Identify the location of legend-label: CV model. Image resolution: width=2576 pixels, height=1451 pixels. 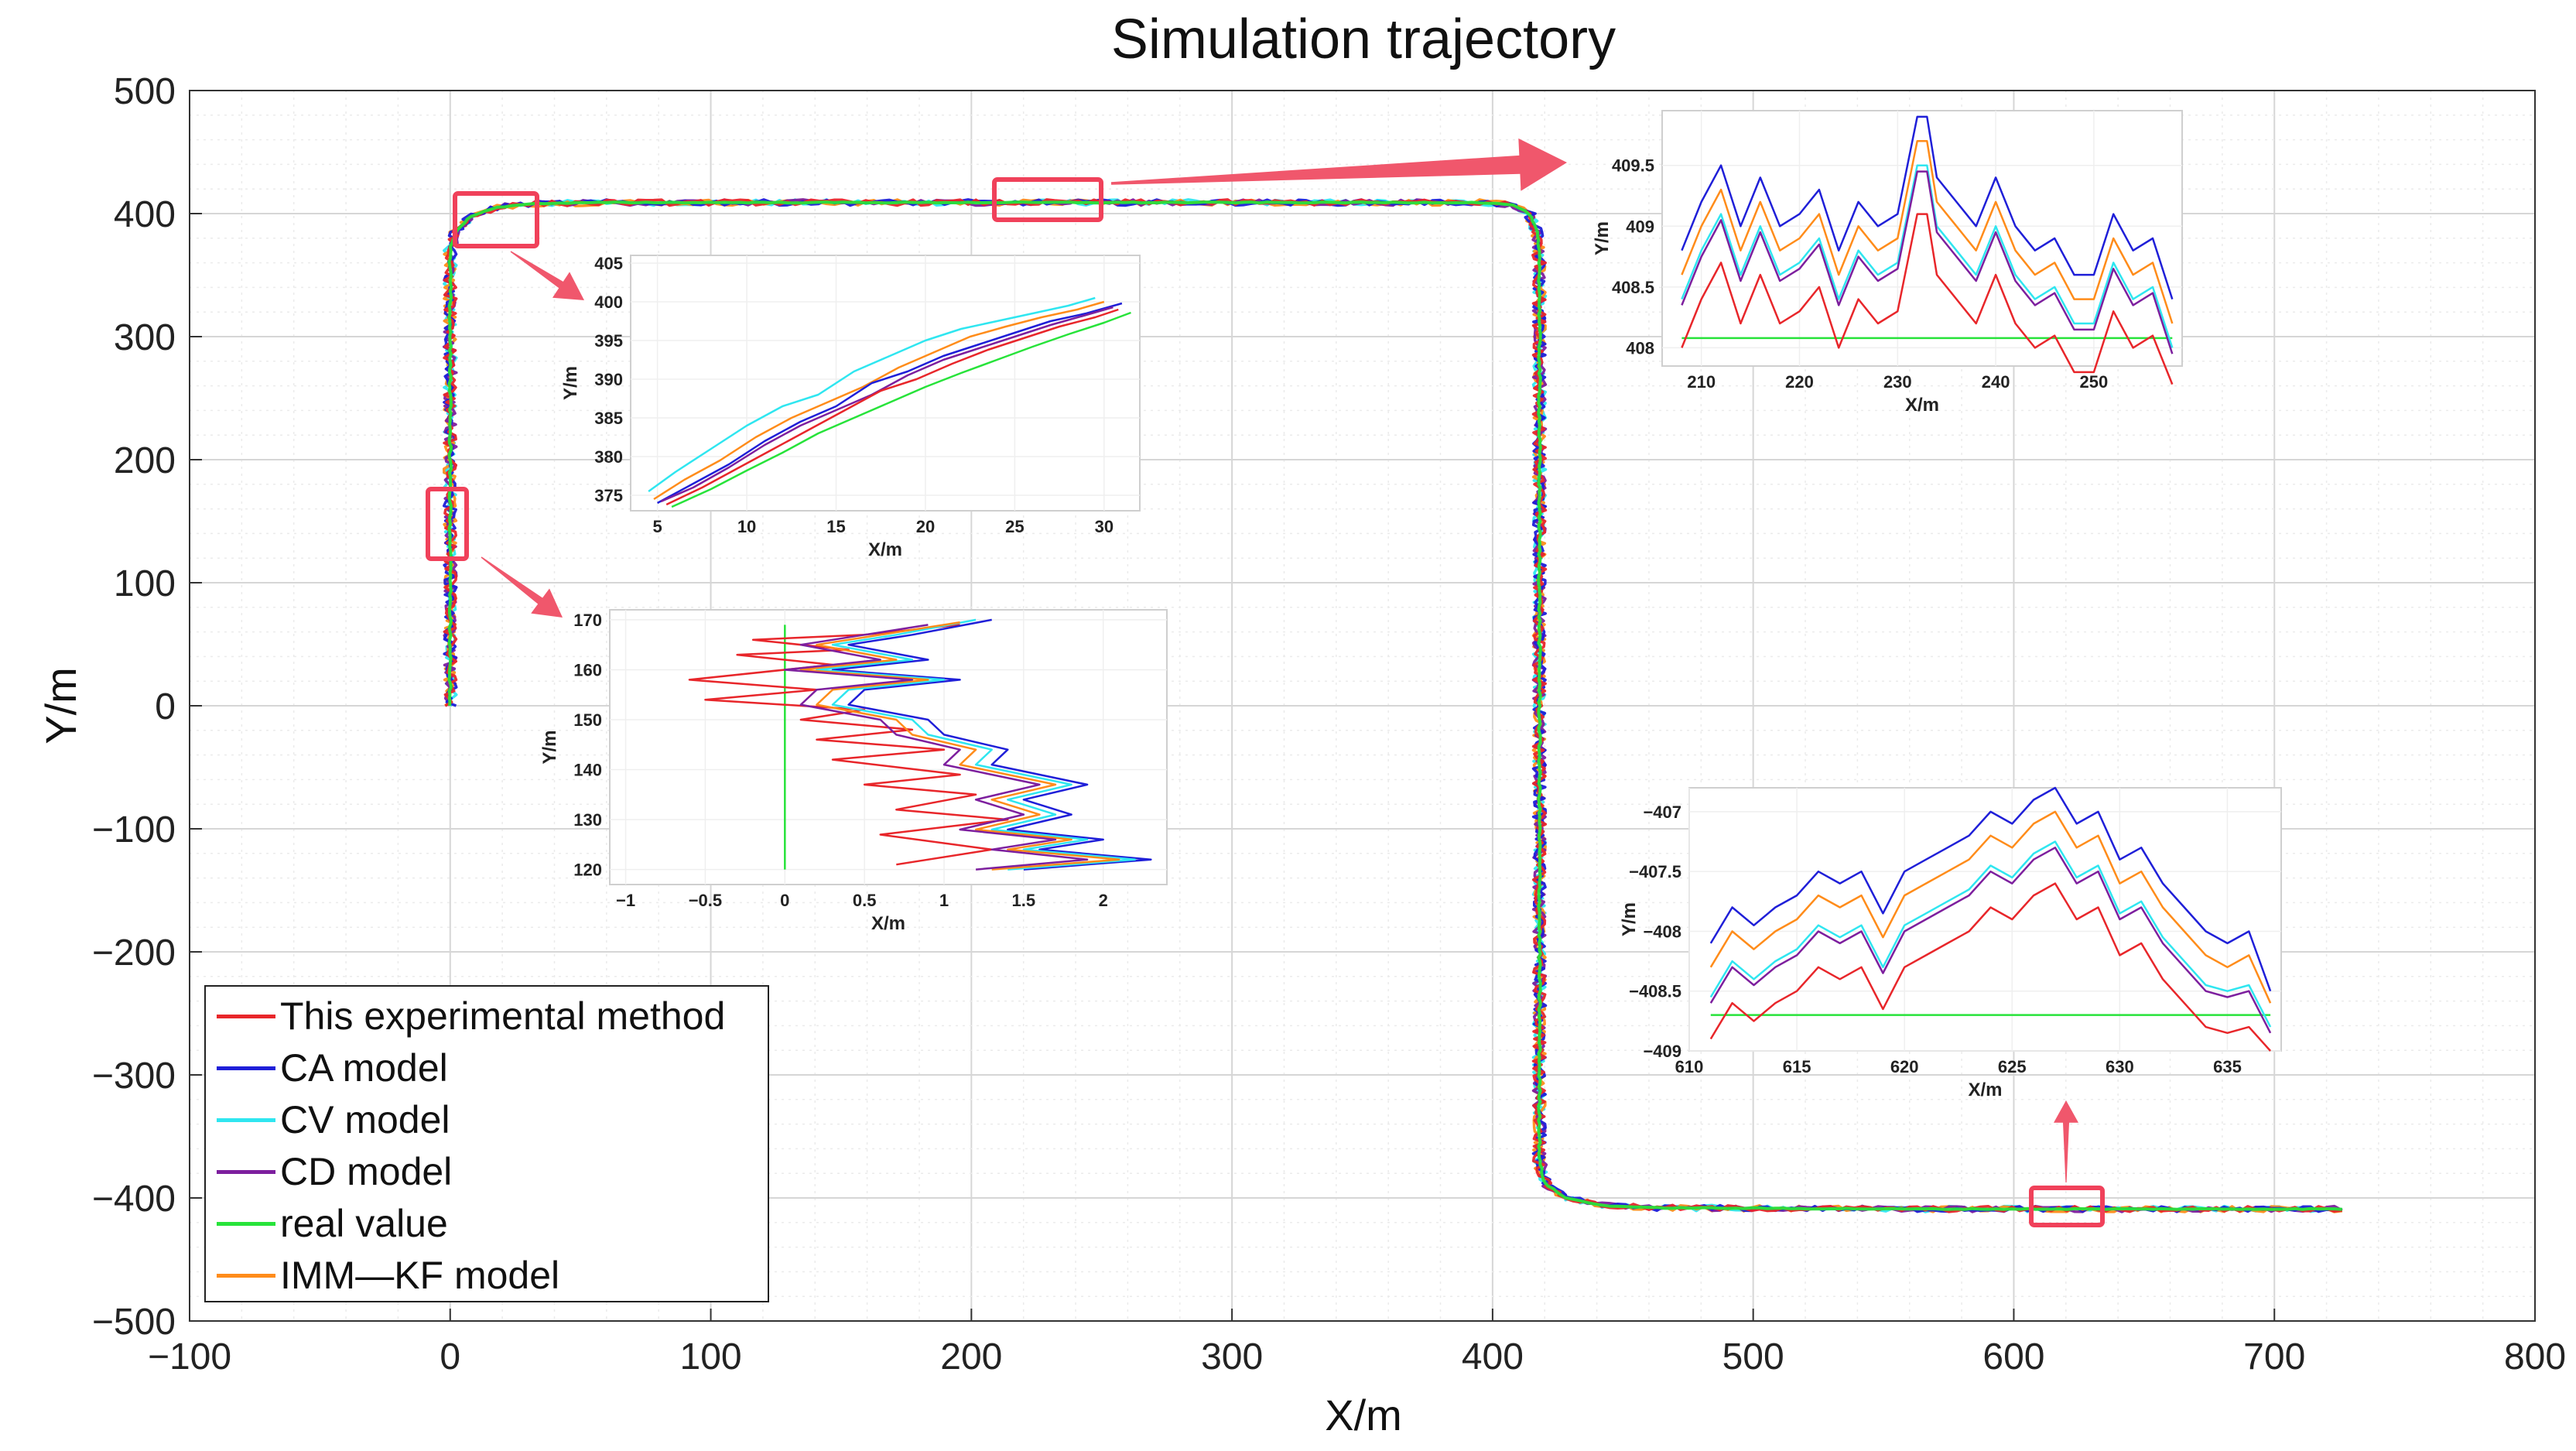
(365, 1120).